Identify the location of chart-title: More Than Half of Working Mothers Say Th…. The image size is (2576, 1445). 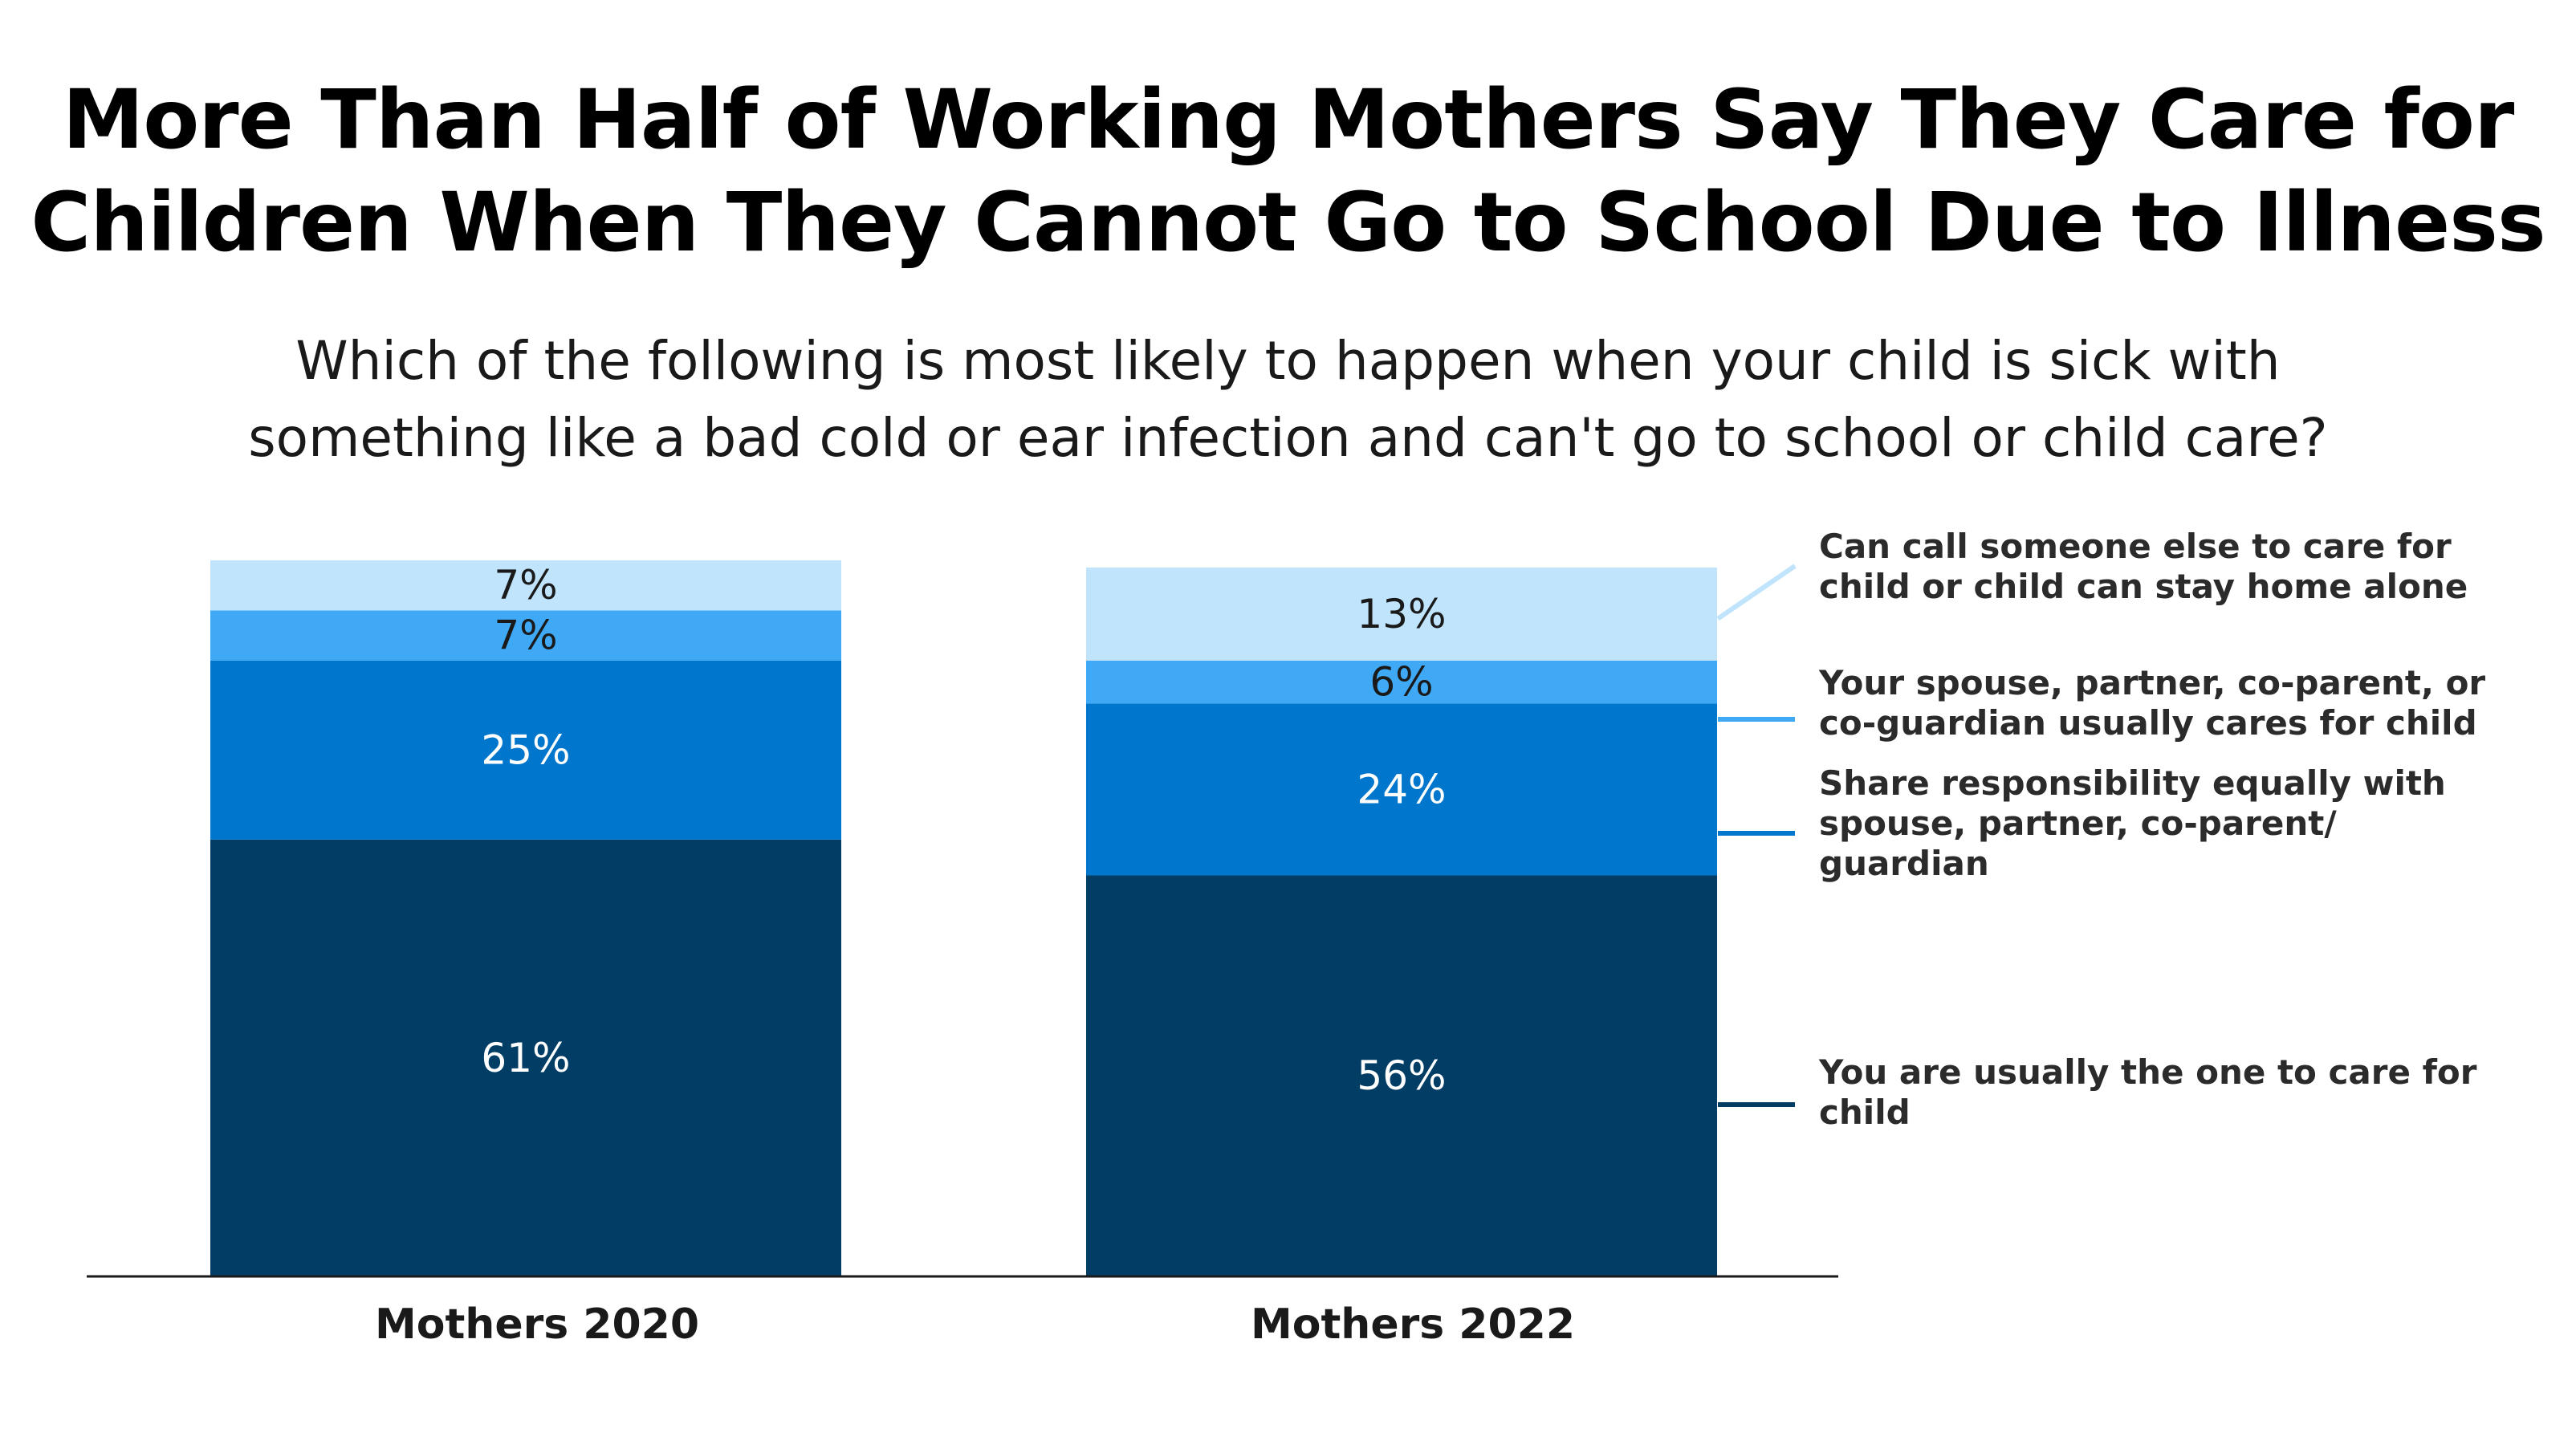
(1288, 172).